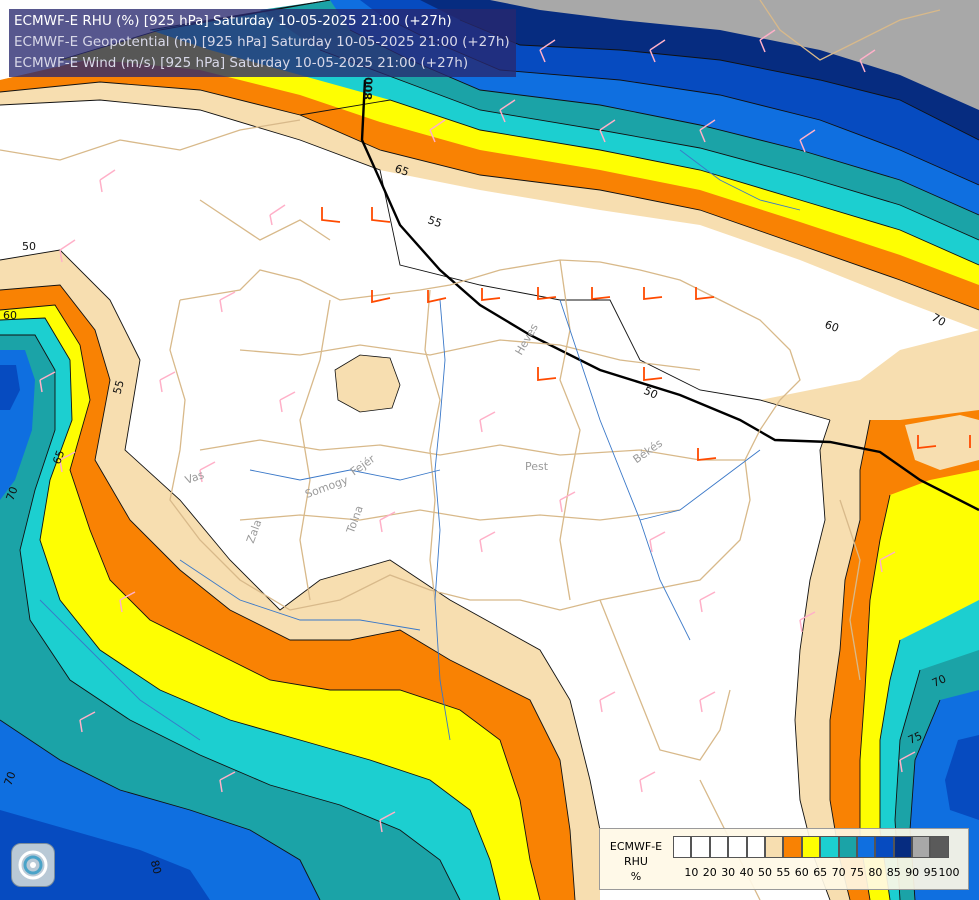 The image size is (979, 900). I want to click on legend-tick: 50, so click(765, 872).